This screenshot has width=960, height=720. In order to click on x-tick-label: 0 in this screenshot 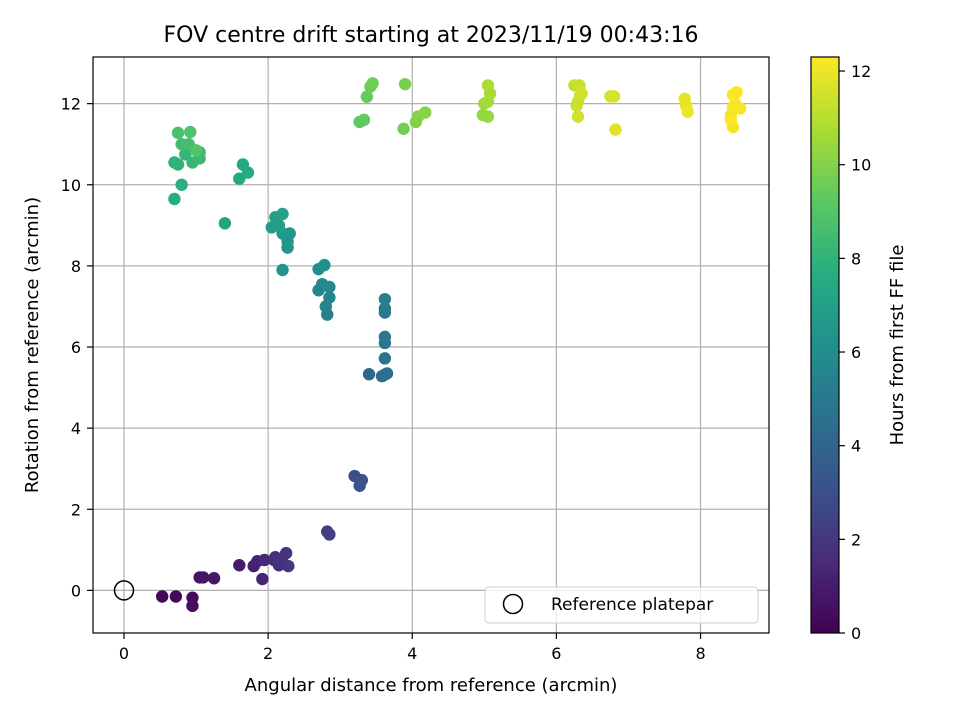, I will do `click(124, 653)`.